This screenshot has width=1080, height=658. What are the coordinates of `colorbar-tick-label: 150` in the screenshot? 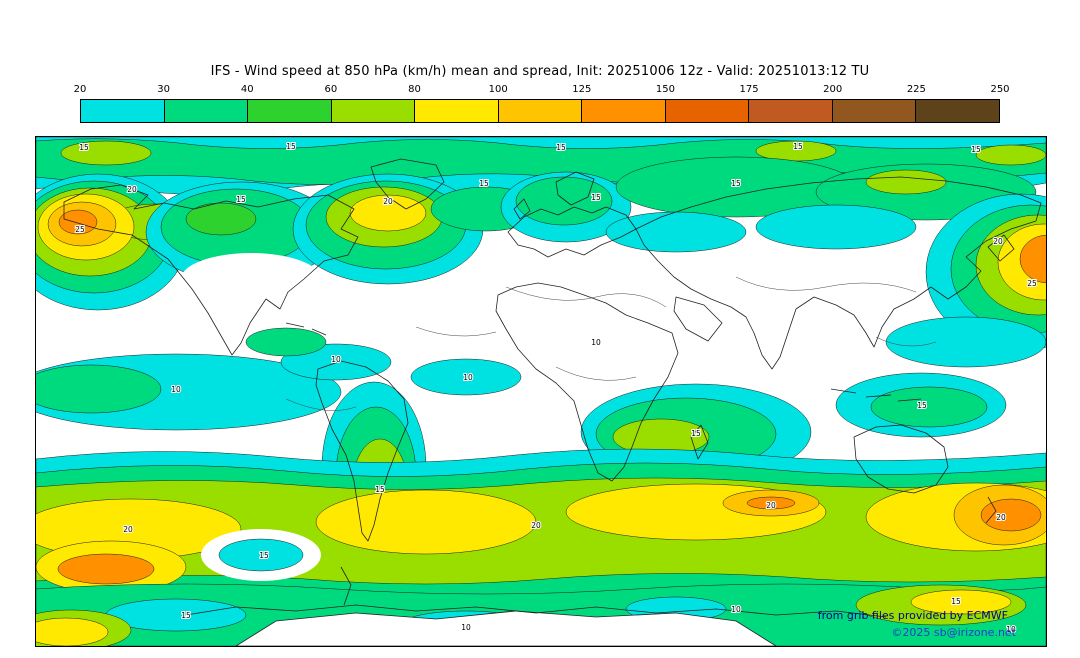 It's located at (665, 89).